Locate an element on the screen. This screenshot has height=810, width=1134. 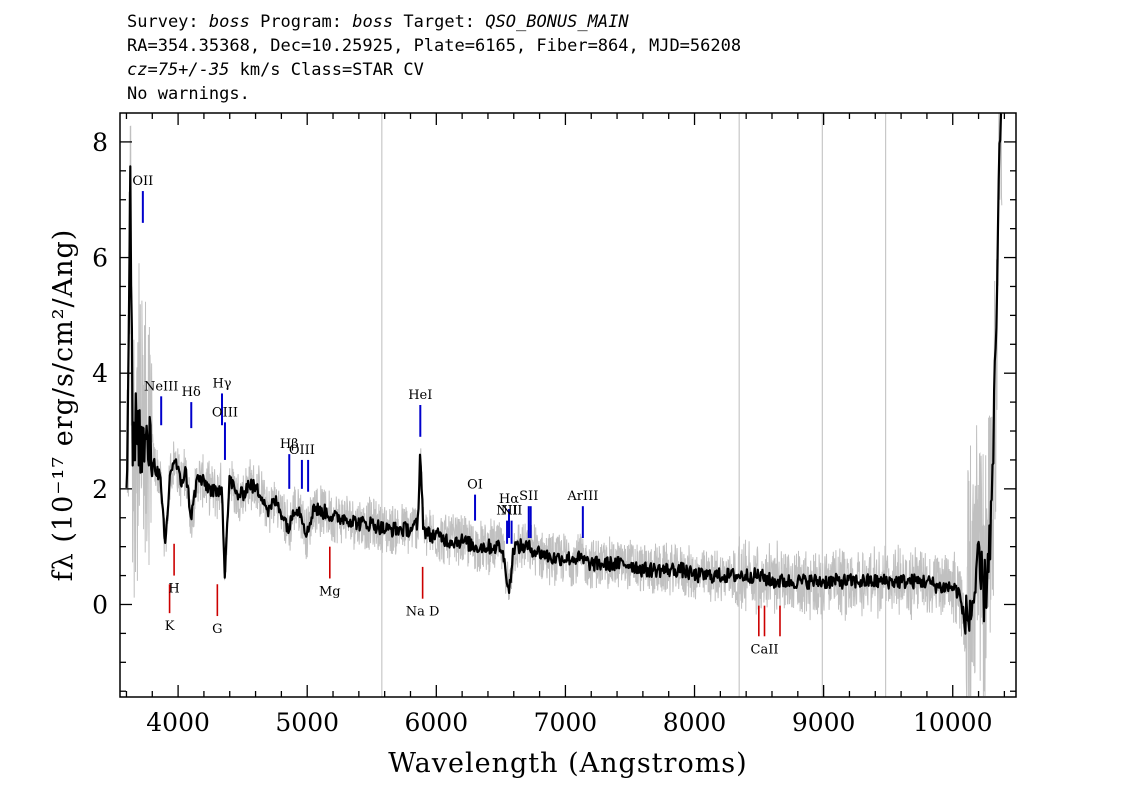
y-tick-label: 0 is located at coordinates (100, 604).